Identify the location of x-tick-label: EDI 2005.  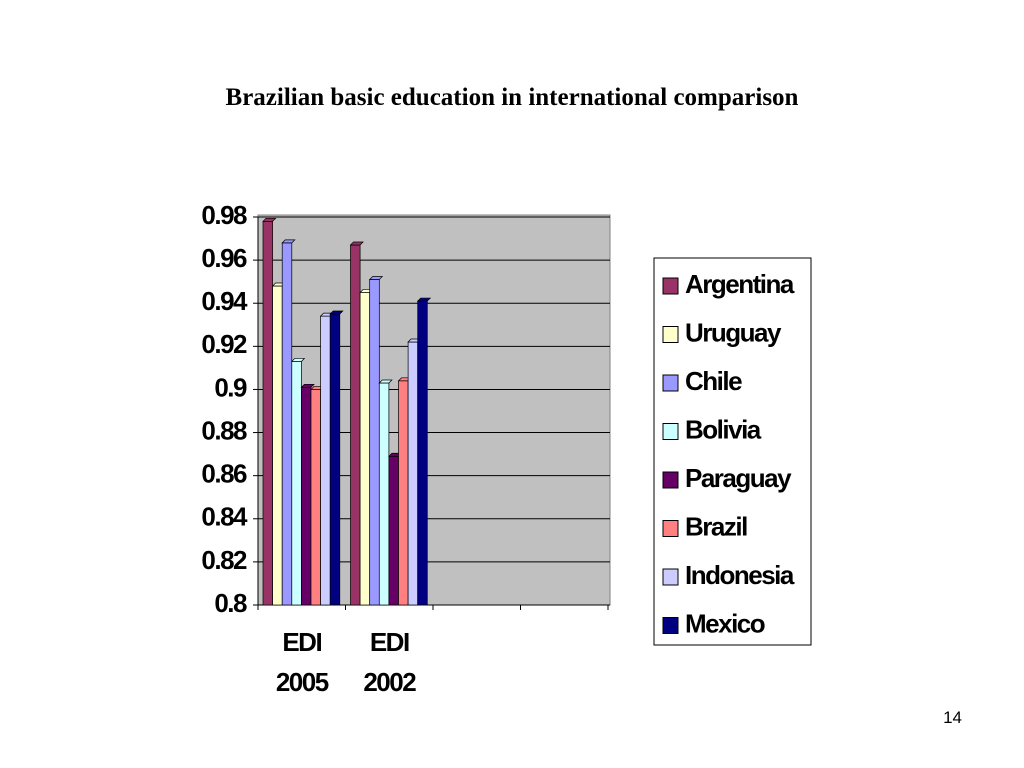
(302, 662).